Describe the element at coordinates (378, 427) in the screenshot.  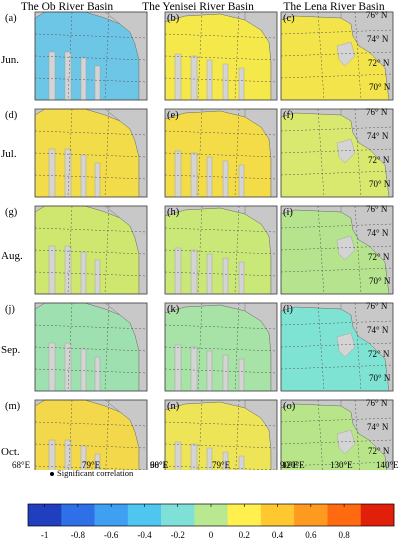
I see `latitude-label: 74° N` at that location.